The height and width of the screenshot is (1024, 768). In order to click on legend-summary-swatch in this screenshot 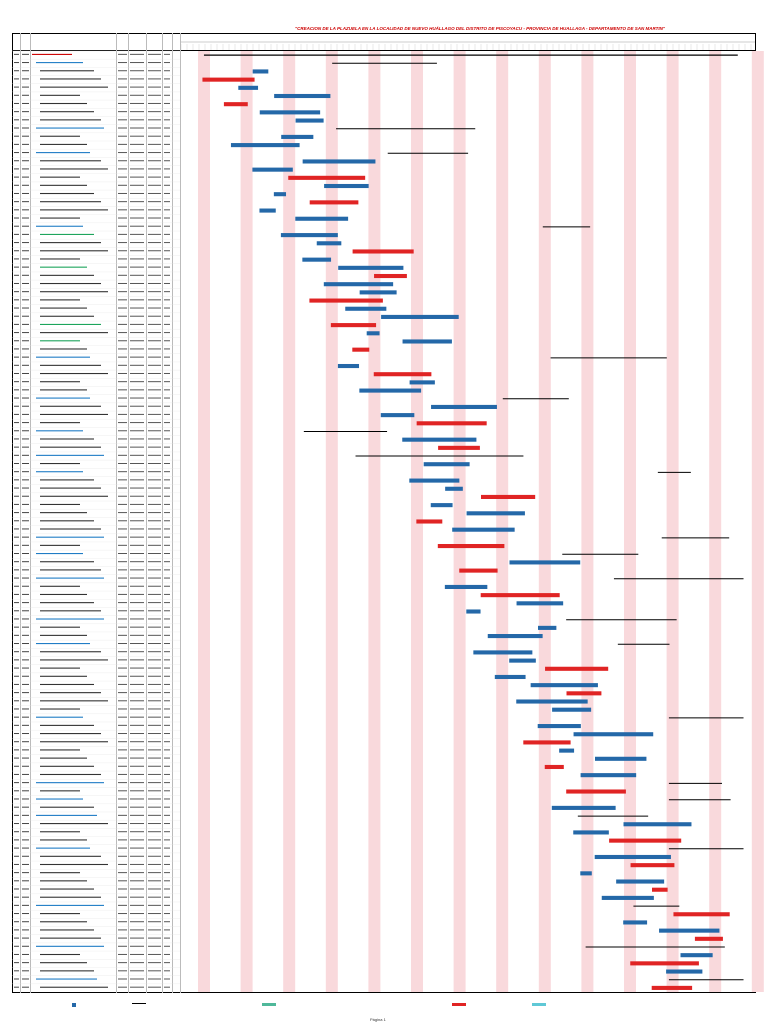, I will do `click(139, 1003)`.